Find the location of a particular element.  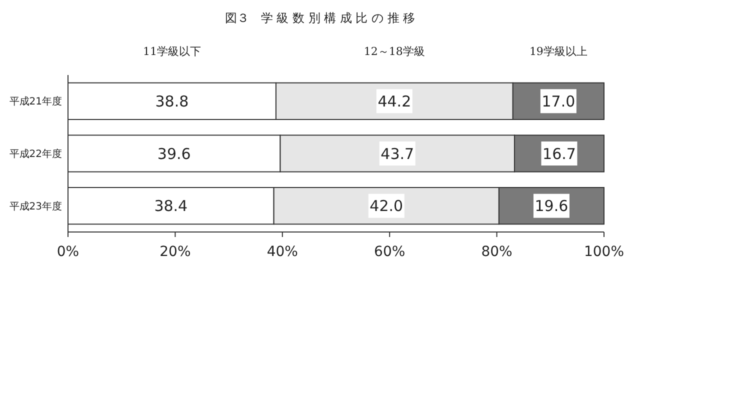

data-label: 38.4 is located at coordinates (171, 206).